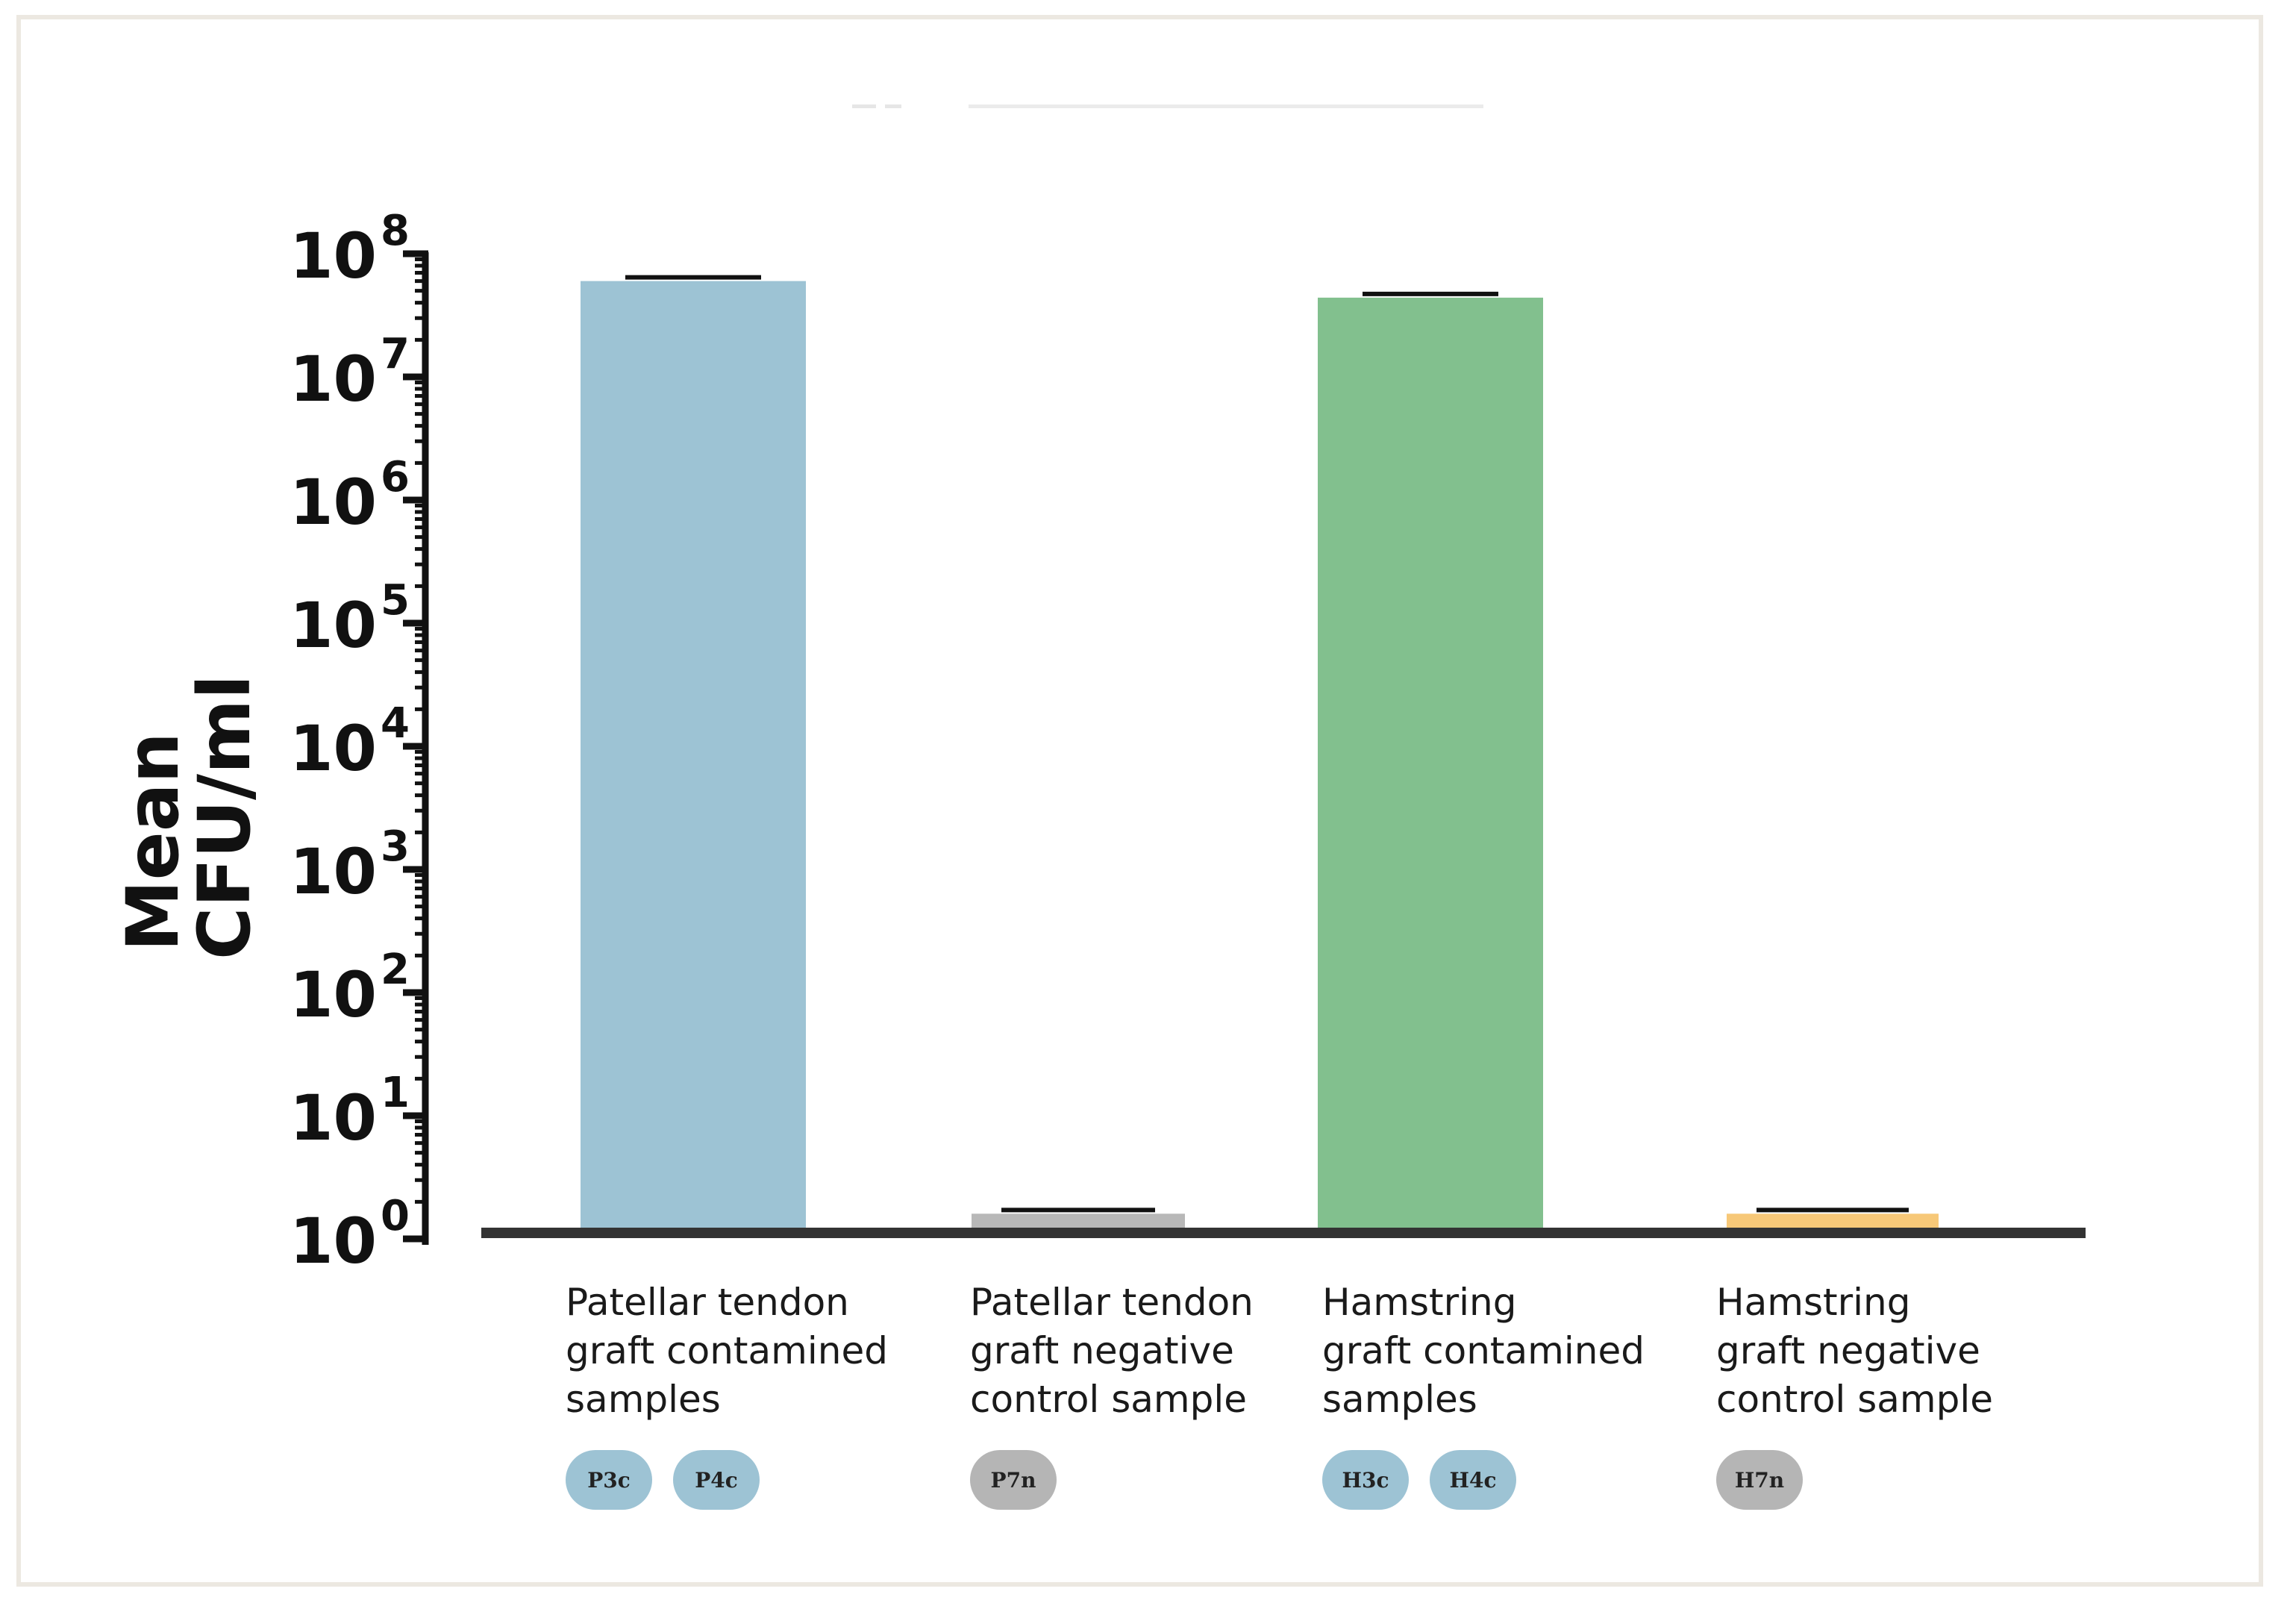 The height and width of the screenshot is (1612, 2296). Describe the element at coordinates (396, 477) in the screenshot. I see `y-tick-label-exponent: 6` at that location.